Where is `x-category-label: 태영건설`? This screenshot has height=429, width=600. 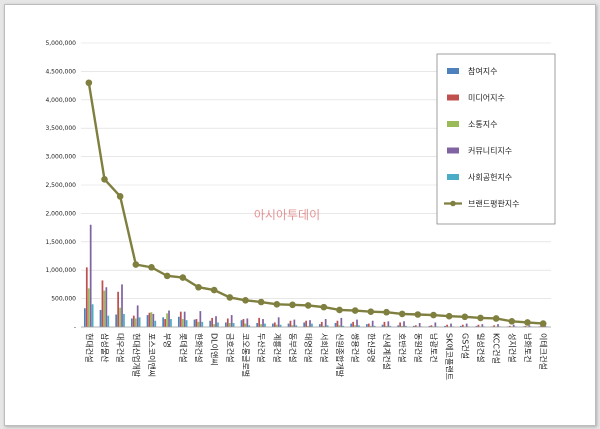 x-category-label: 태영건설 is located at coordinates (309, 347).